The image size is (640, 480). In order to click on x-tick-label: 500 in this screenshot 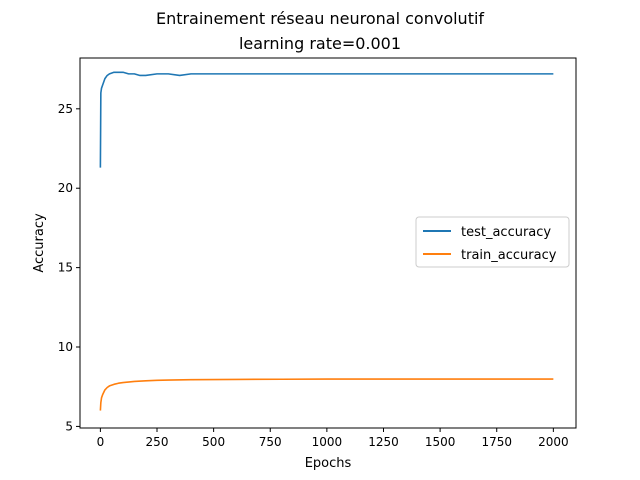, I will do `click(213, 442)`.